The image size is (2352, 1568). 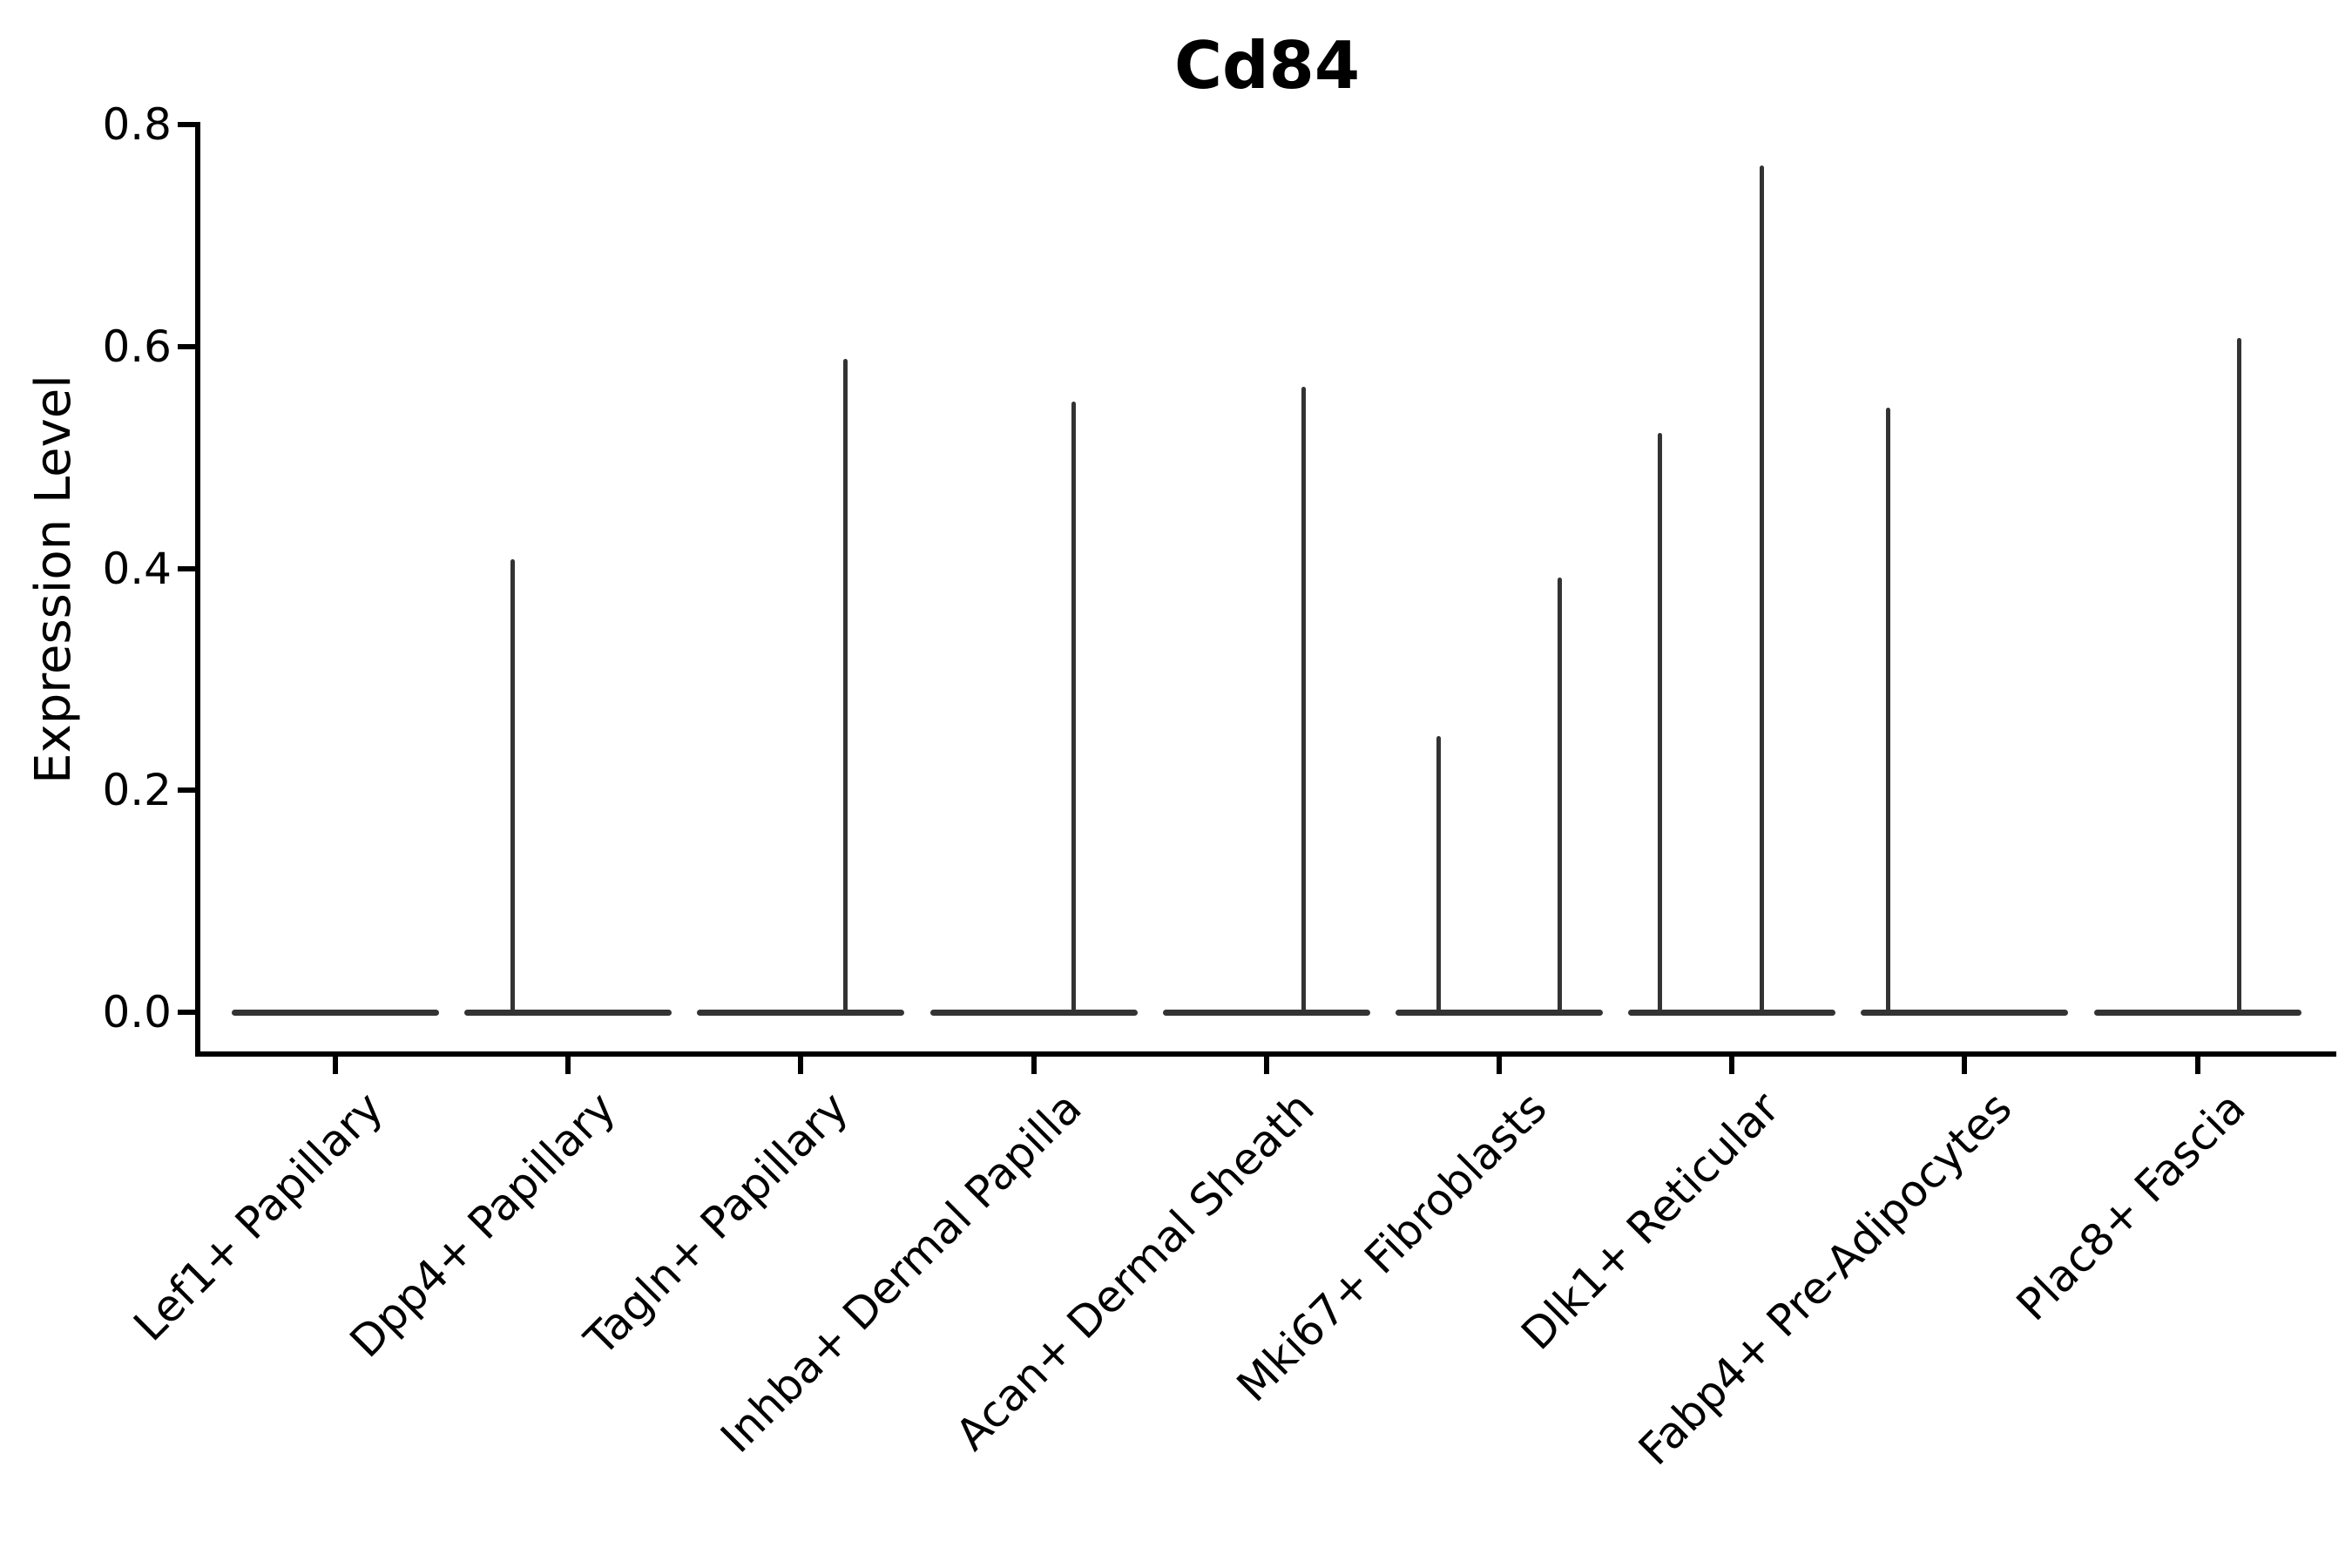 What do you see at coordinates (901, 1272) in the screenshot?
I see `x-tick-label: Inhba+ Dermal Papilla` at bounding box center [901, 1272].